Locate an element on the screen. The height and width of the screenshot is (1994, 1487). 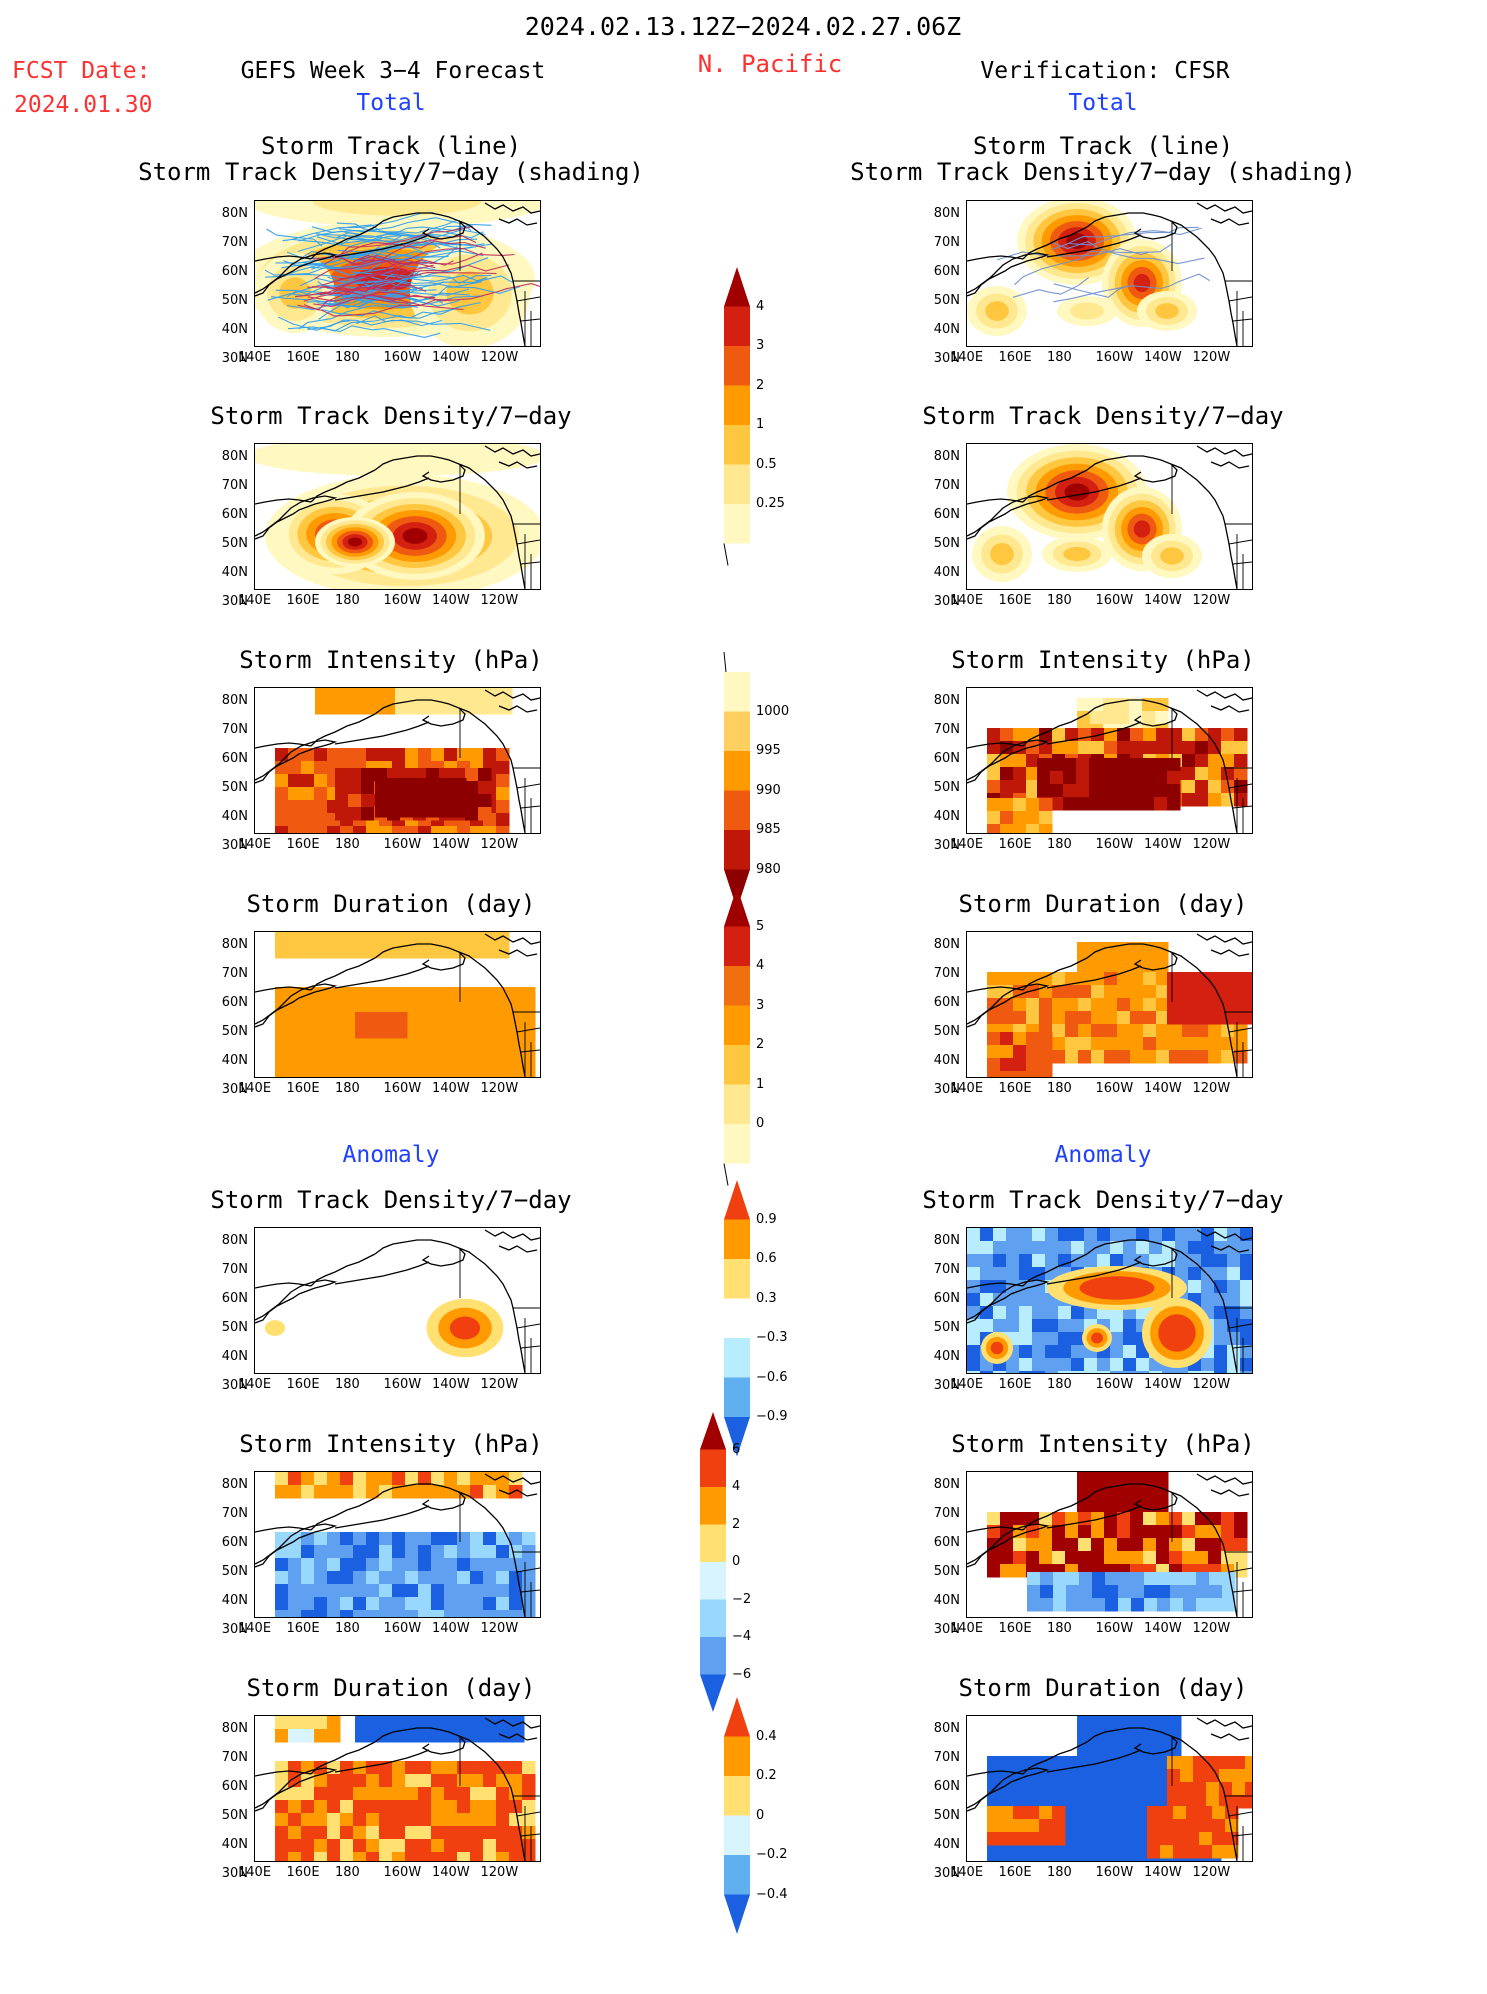
title-intensity-anom-left: Storm Intensity (hPa) is located at coordinates (391, 1444).